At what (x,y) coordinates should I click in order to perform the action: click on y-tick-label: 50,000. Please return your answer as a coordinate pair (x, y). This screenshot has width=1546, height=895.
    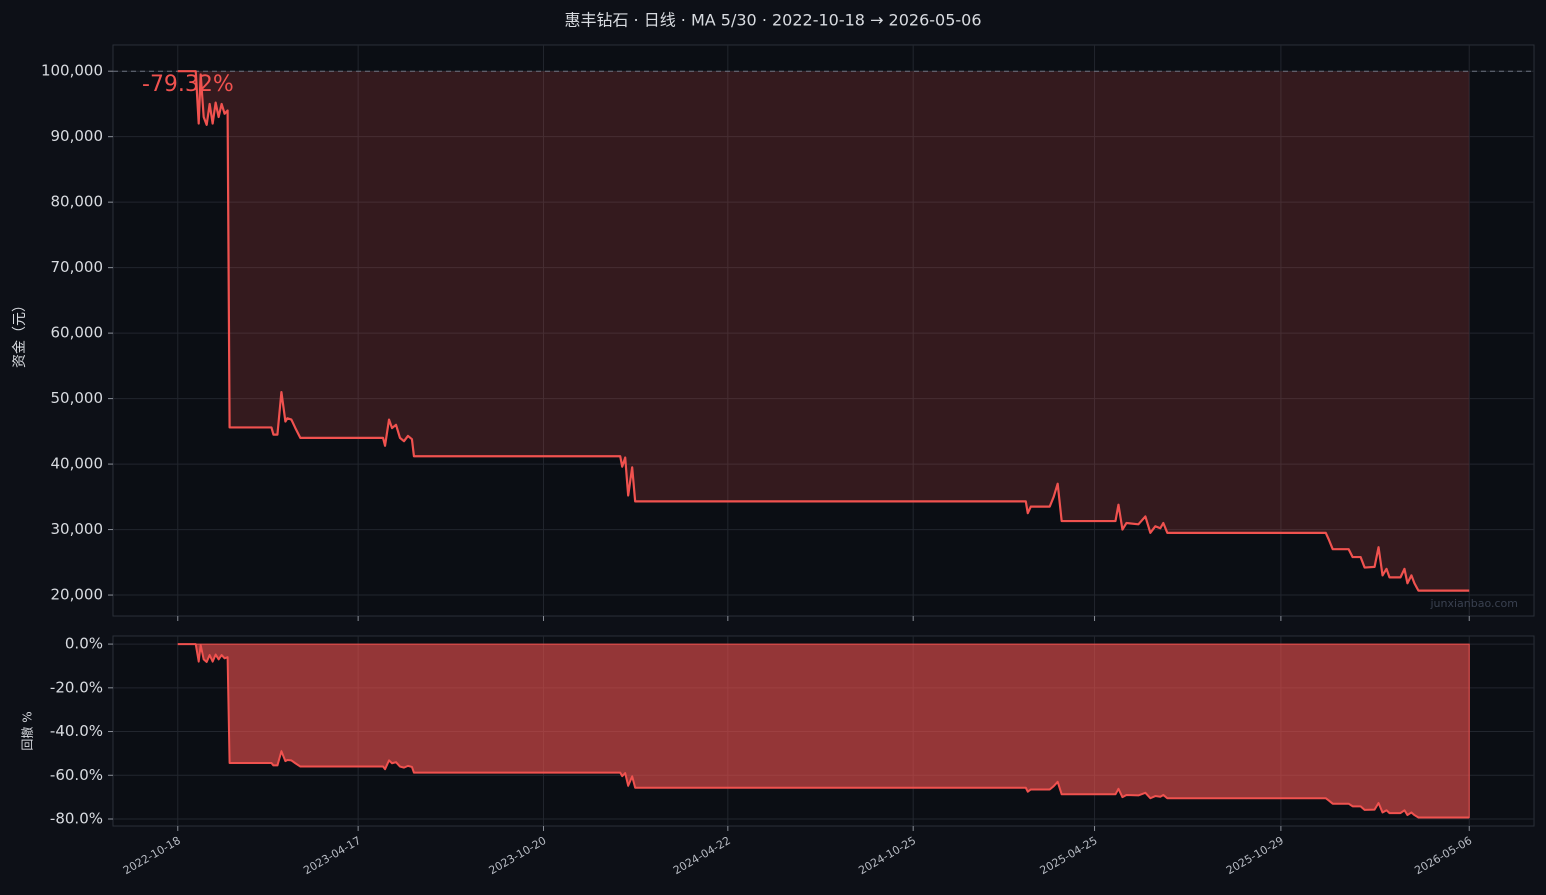
    Looking at the image, I should click on (77, 398).